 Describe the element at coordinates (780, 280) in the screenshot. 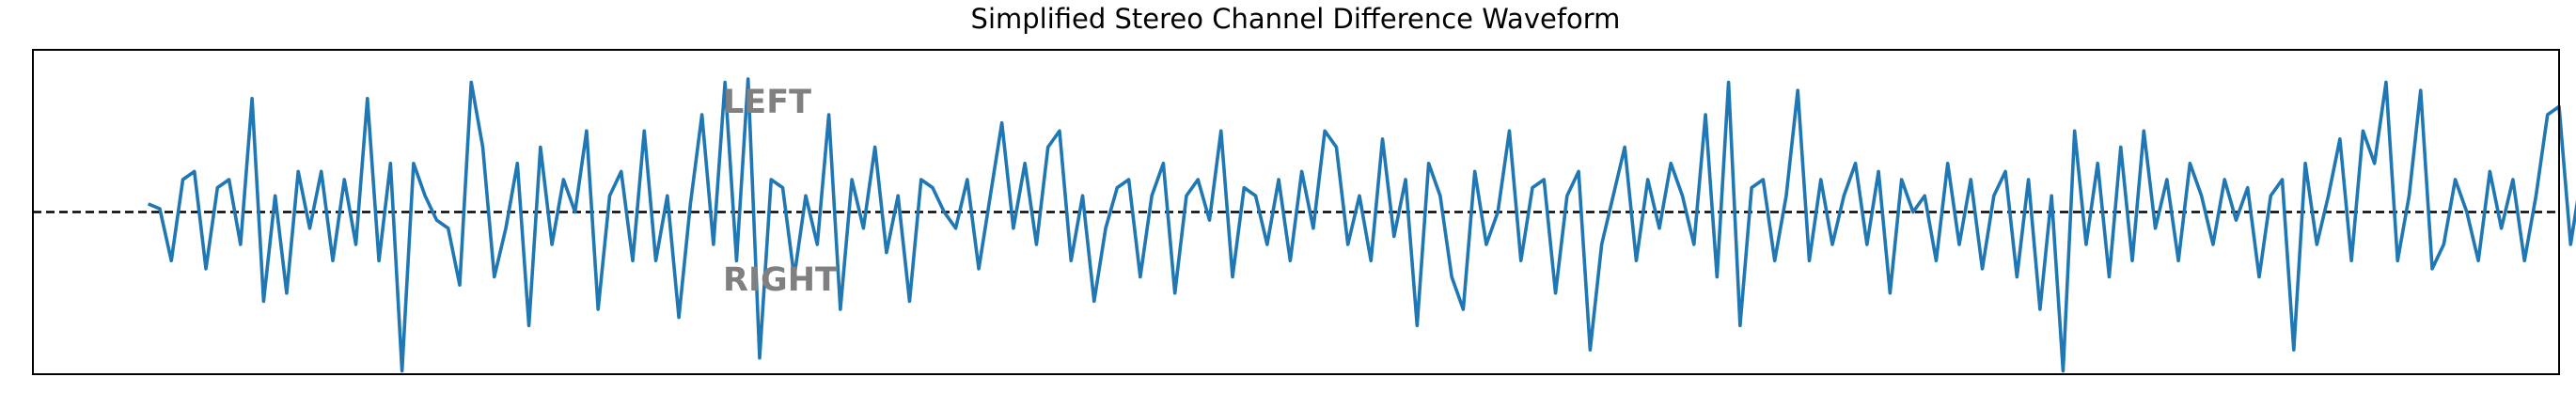

I see `annotation: RIGHT` at that location.